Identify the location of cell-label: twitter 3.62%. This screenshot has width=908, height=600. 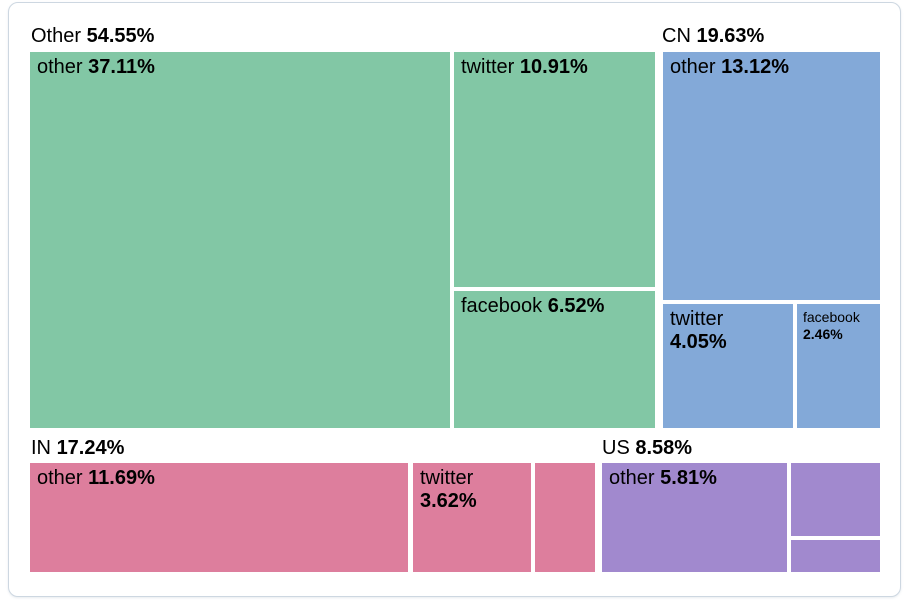
(472, 488).